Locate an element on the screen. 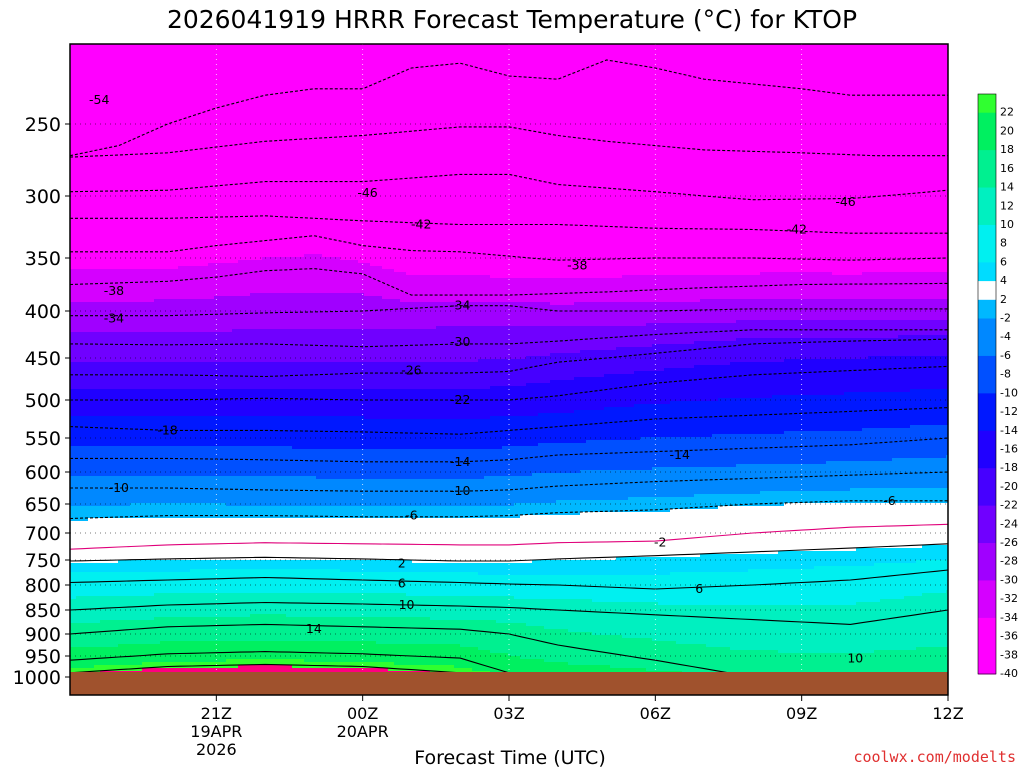  isotherm-label: 14 is located at coordinates (314, 628).